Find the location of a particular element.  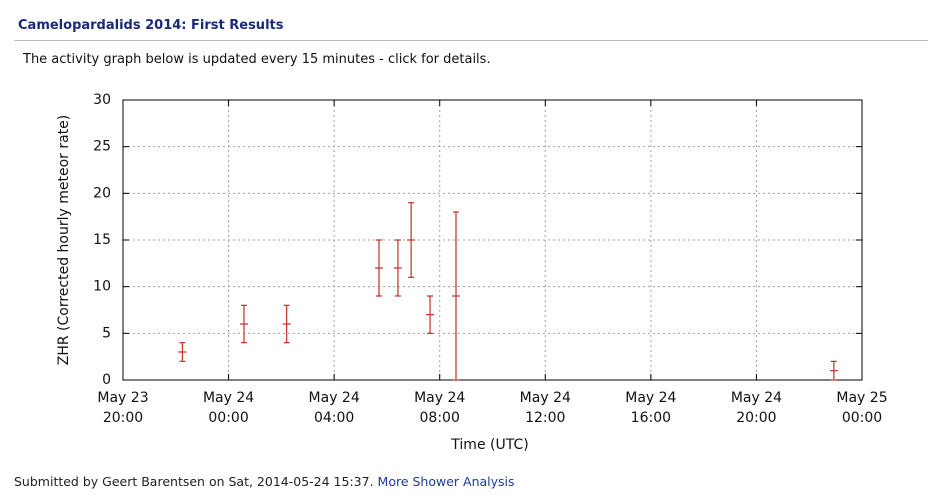

y-tick-label: 30 is located at coordinates (102, 100).